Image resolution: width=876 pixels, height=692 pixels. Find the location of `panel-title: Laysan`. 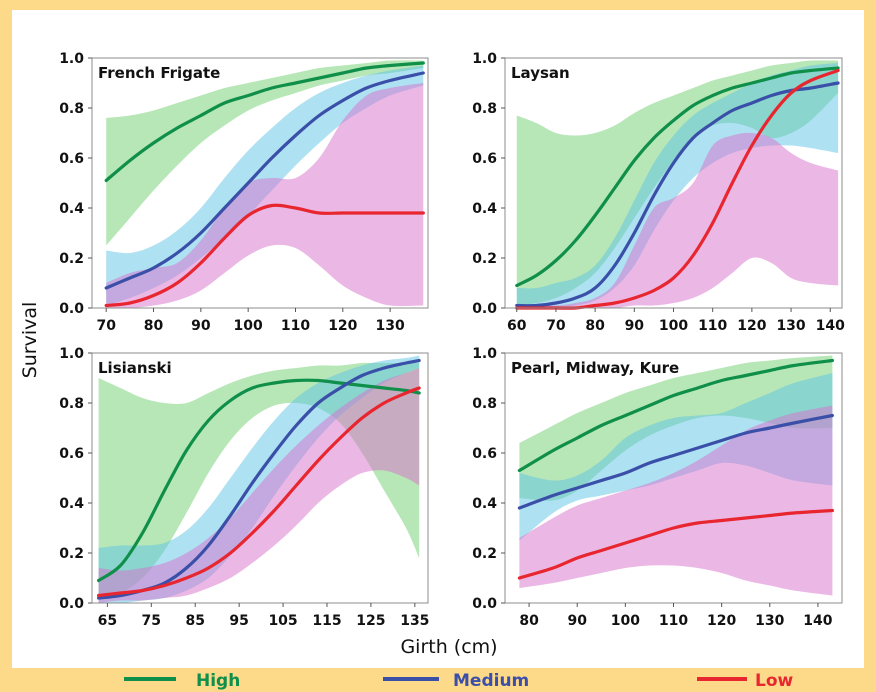

panel-title: Laysan is located at coordinates (540, 73).